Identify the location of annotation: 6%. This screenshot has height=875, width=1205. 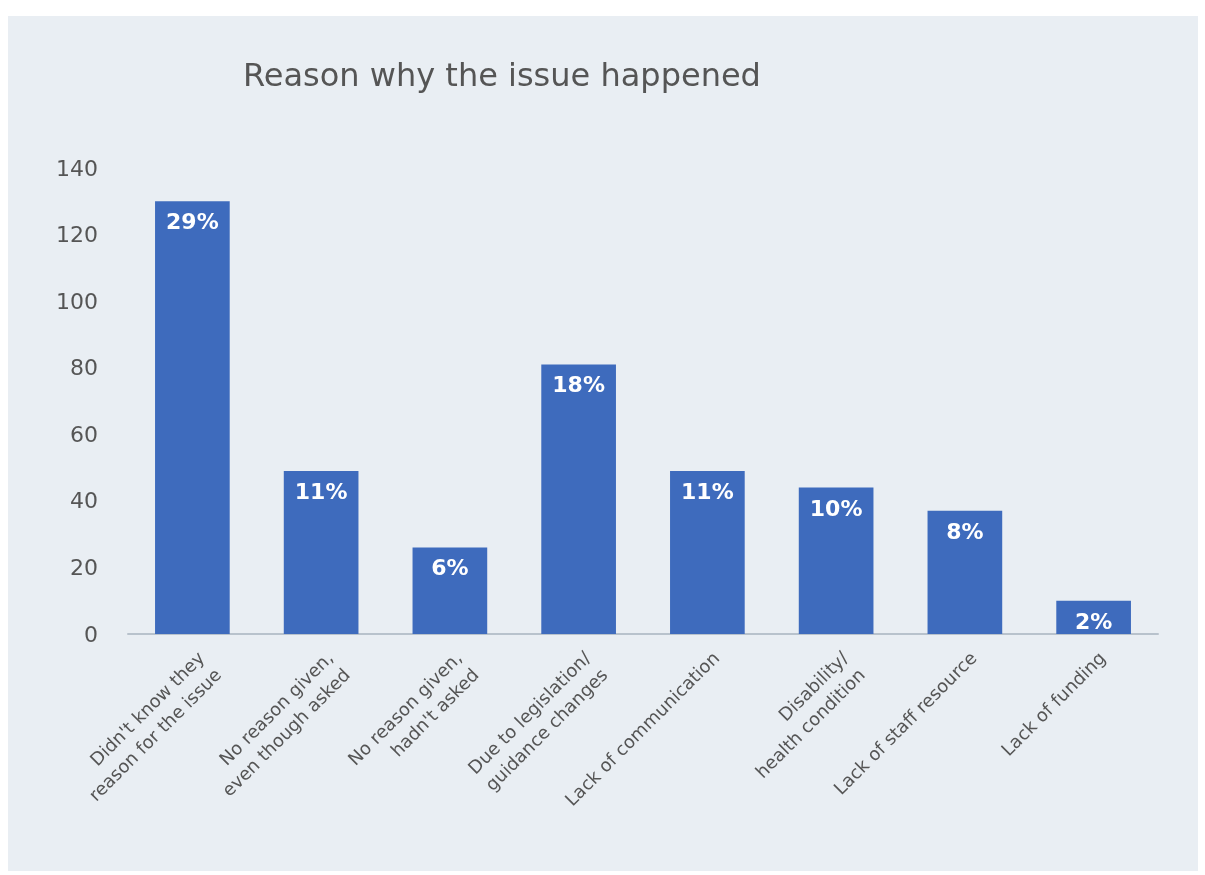
(450, 568).